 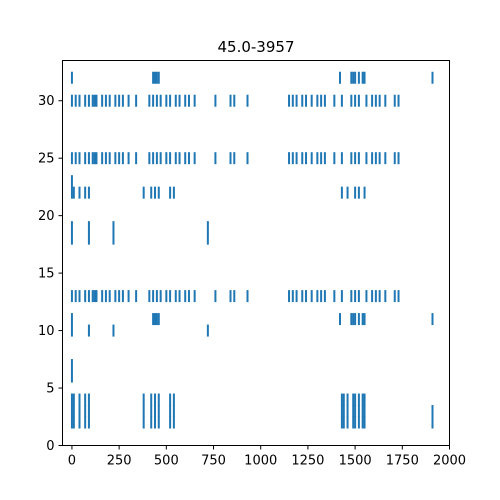 What do you see at coordinates (46, 274) in the screenshot?
I see `y-tick-label: 15` at bounding box center [46, 274].